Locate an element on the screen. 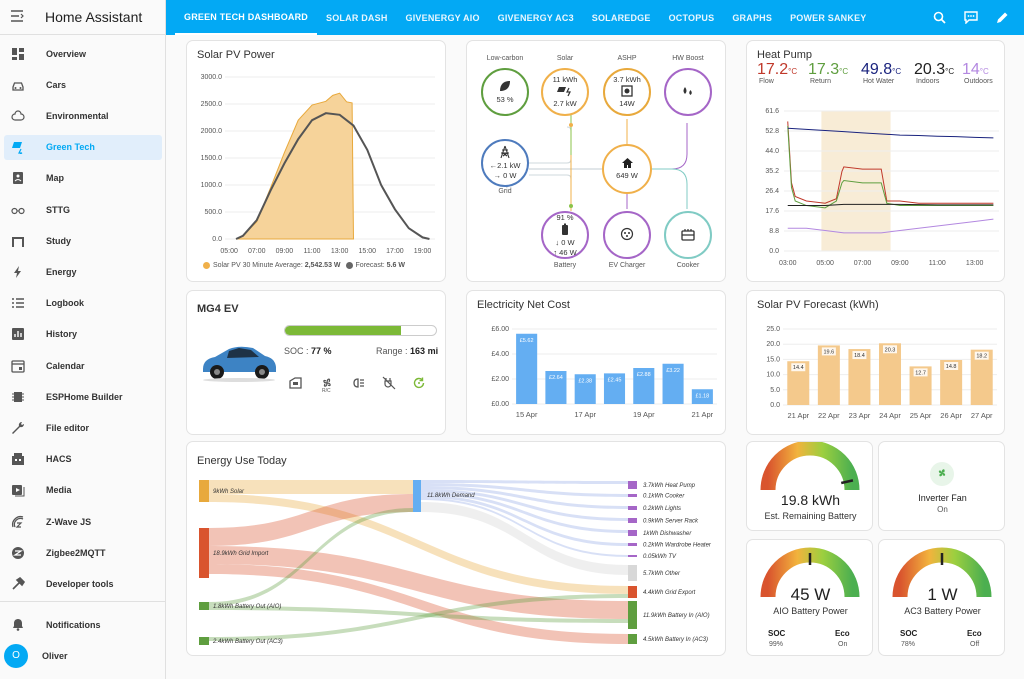 The width and height of the screenshot is (1024, 679). x-tick-label: 27 Apr is located at coordinates (982, 415).